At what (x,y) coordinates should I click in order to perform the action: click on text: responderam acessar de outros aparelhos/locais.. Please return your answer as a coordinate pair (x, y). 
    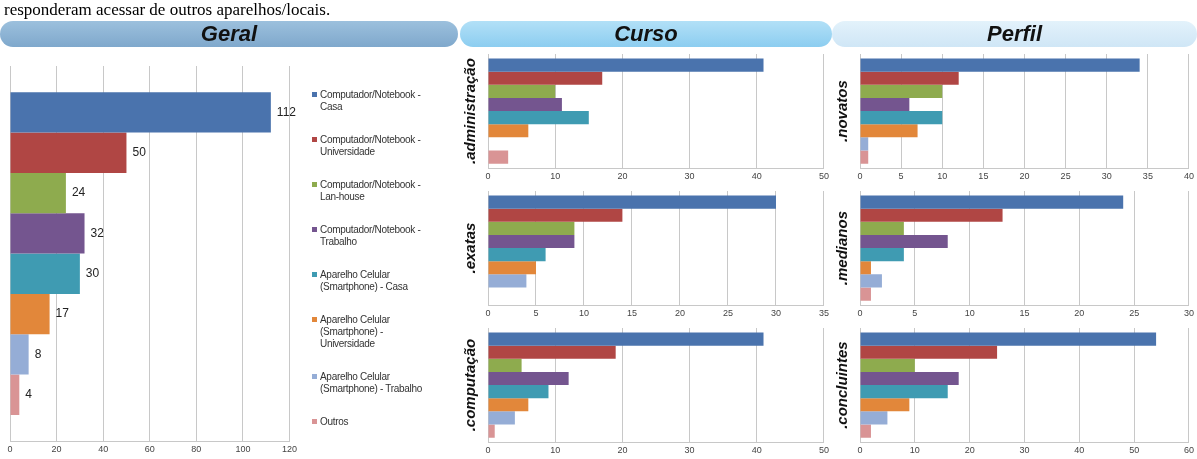
    Looking at the image, I should click on (167, 10).